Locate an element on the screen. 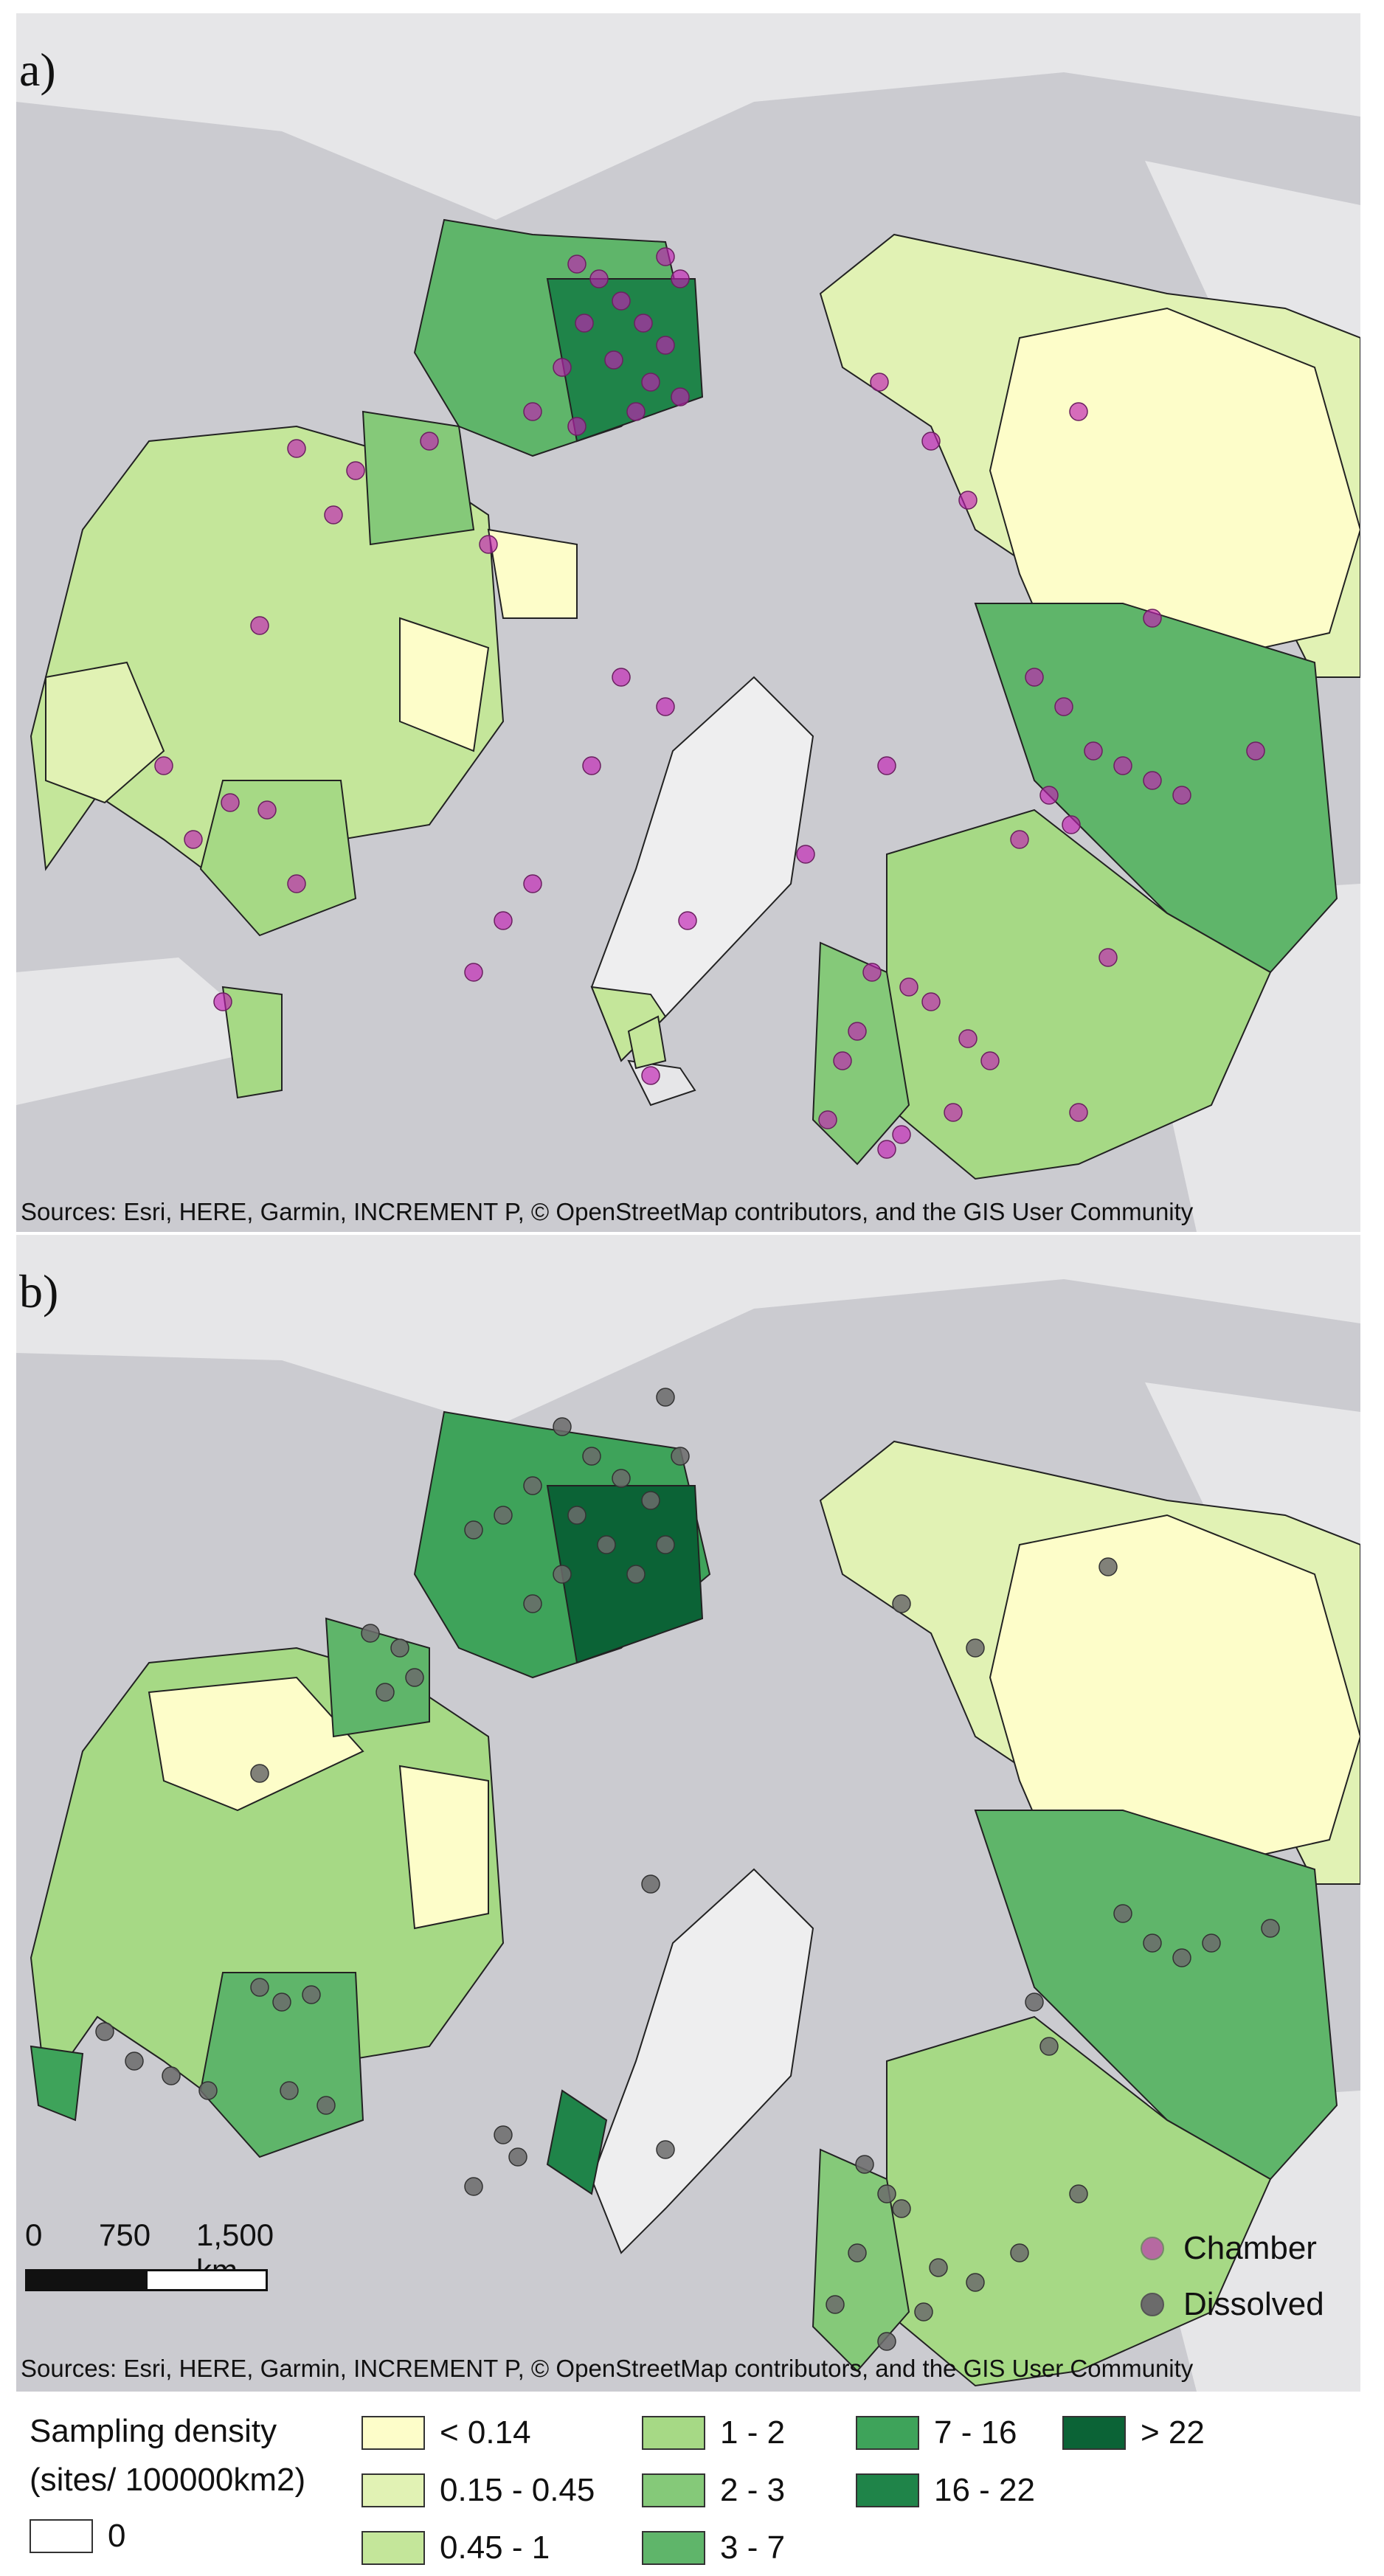 The width and height of the screenshot is (1384, 2576). point-legend-dissolved: Dissolved is located at coordinates (1216, 2305).